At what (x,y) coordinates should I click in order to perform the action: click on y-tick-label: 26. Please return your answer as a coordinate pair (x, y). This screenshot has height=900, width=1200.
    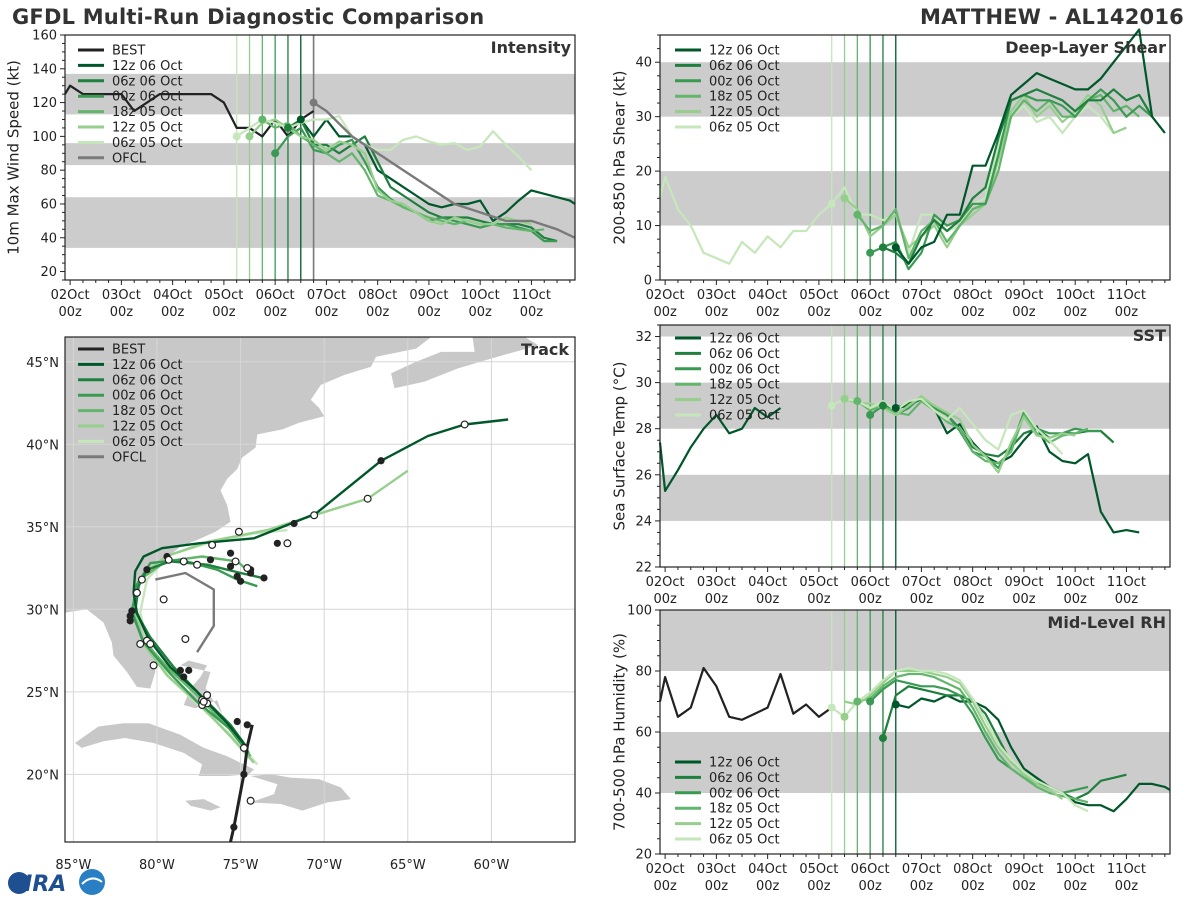
    Looking at the image, I should click on (643, 475).